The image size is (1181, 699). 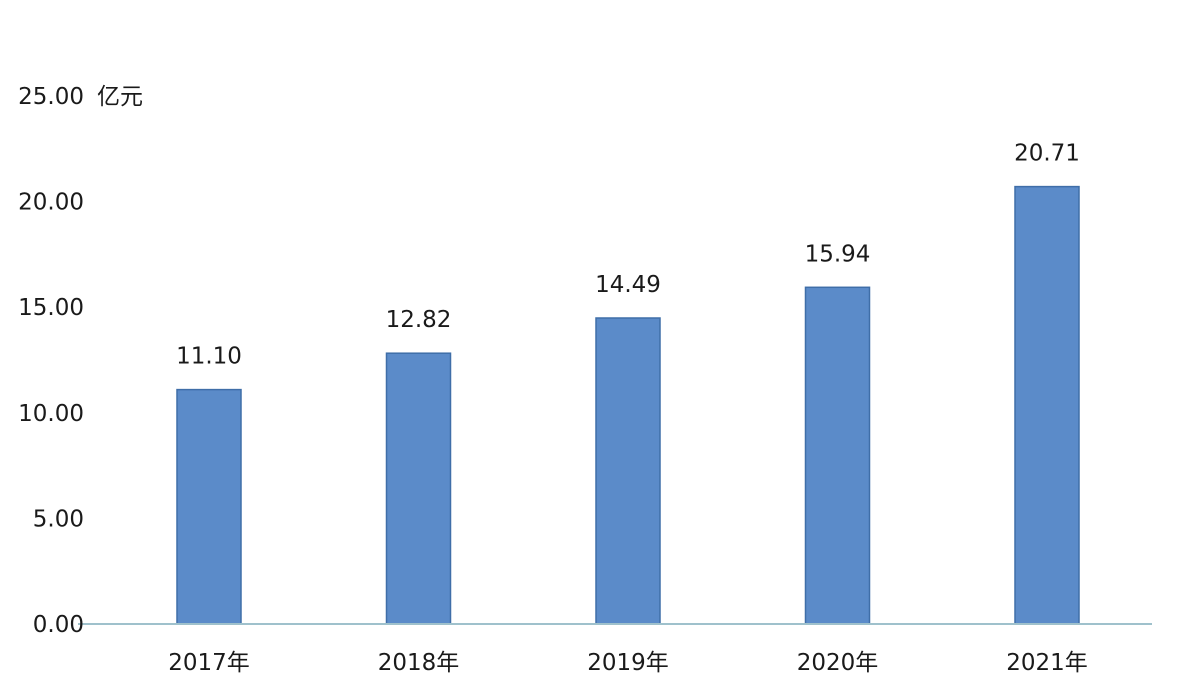 What do you see at coordinates (120, 97) in the screenshot?
I see `y-axis-unit-label: 亿元` at bounding box center [120, 97].